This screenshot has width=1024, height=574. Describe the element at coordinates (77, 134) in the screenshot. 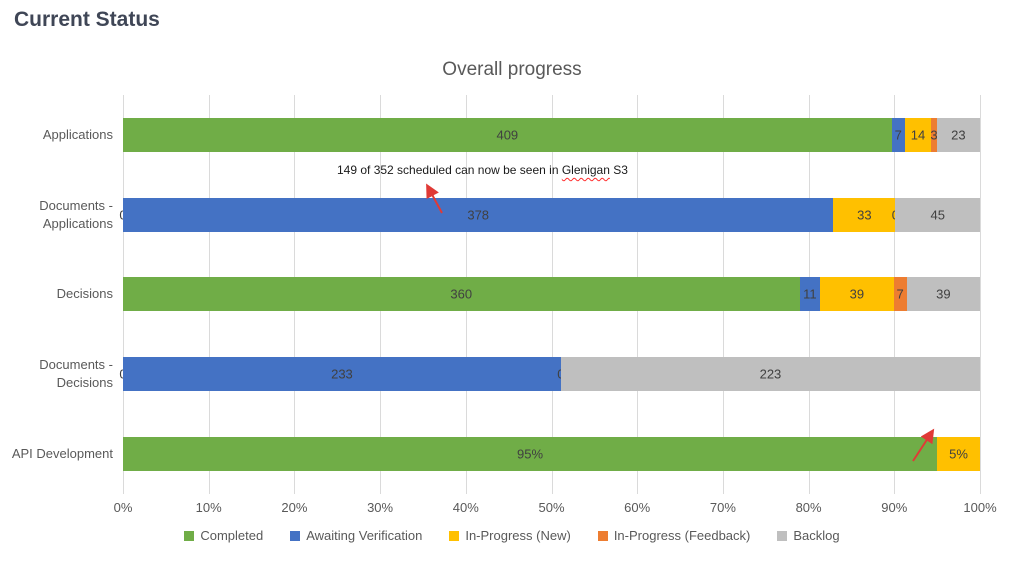

I see `category-label: Applications` at that location.